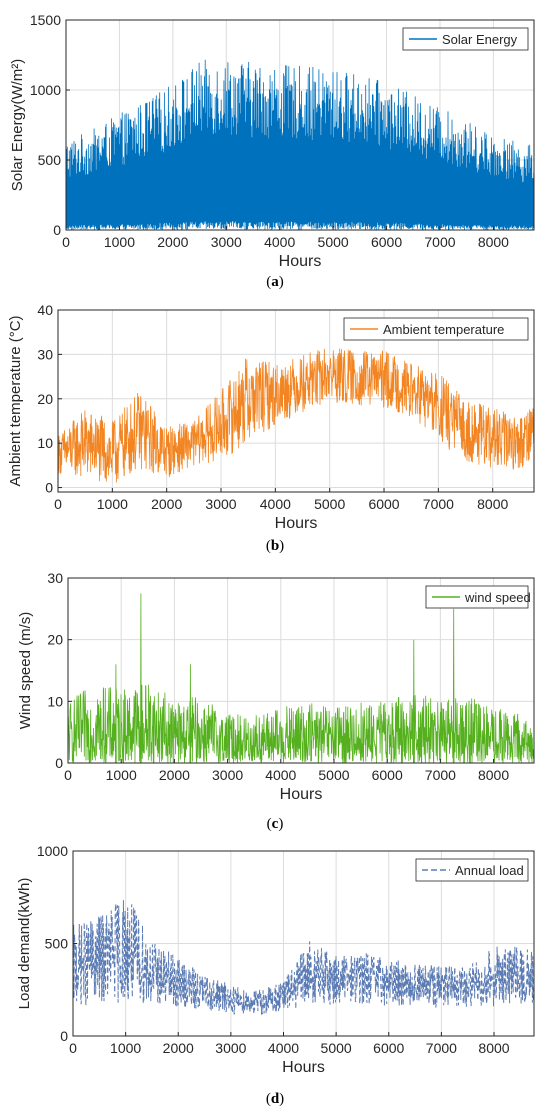 The height and width of the screenshot is (1117, 550). What do you see at coordinates (45, 399) in the screenshot?
I see `y-tick-label-b-2: 20` at bounding box center [45, 399].